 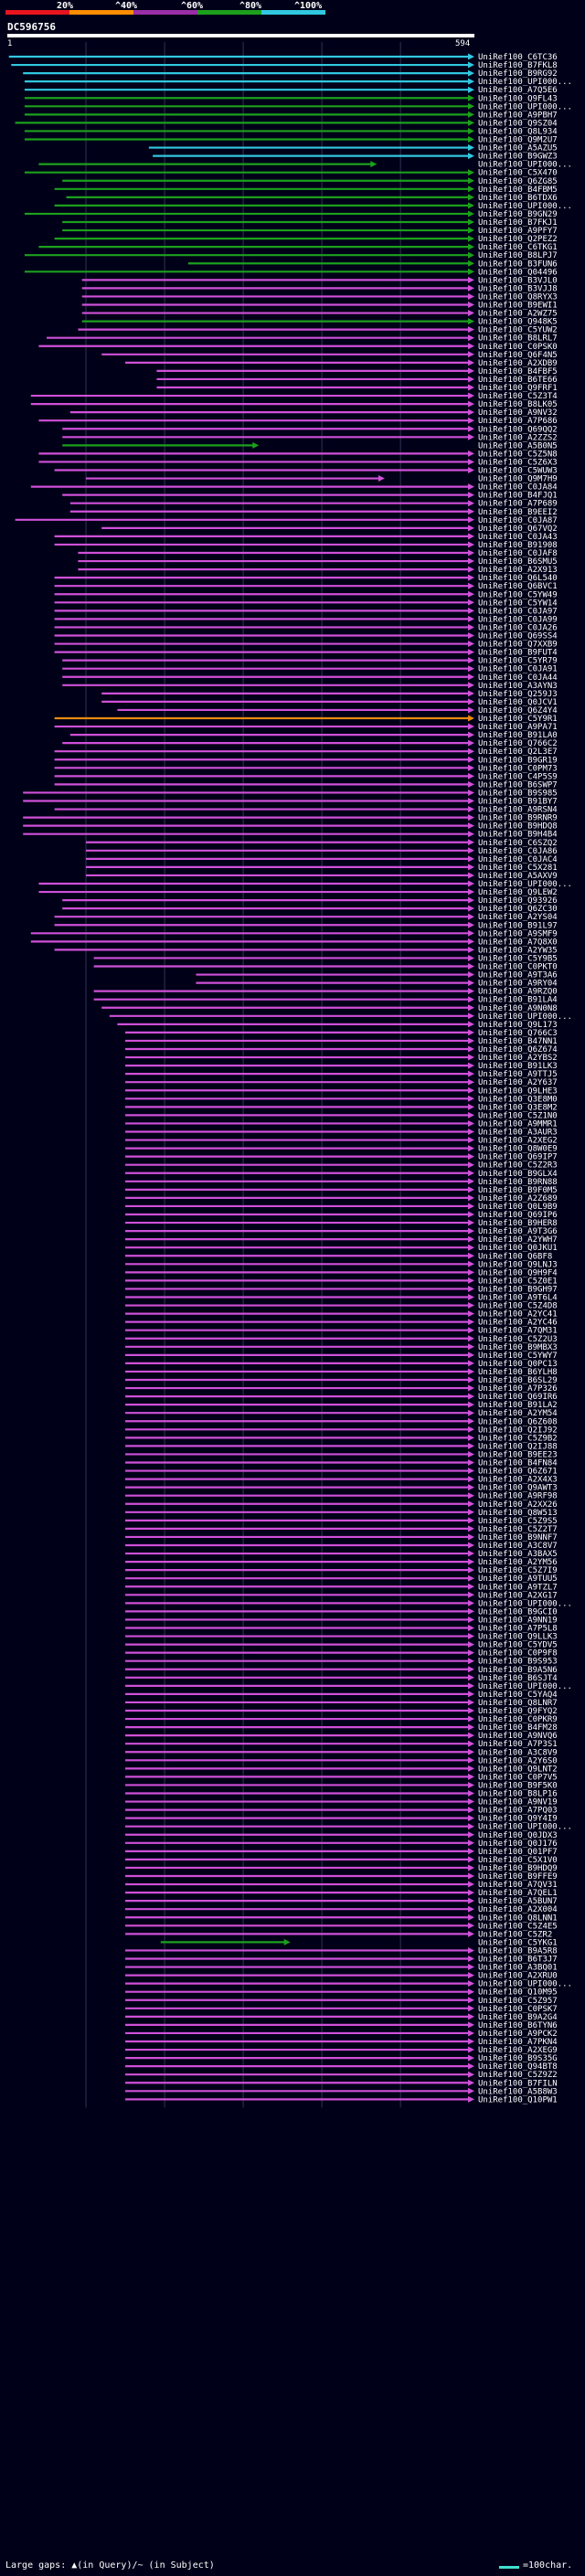 I want to click on hit-row: UniRef100_B3VJJ8, so click(x=319, y=288).